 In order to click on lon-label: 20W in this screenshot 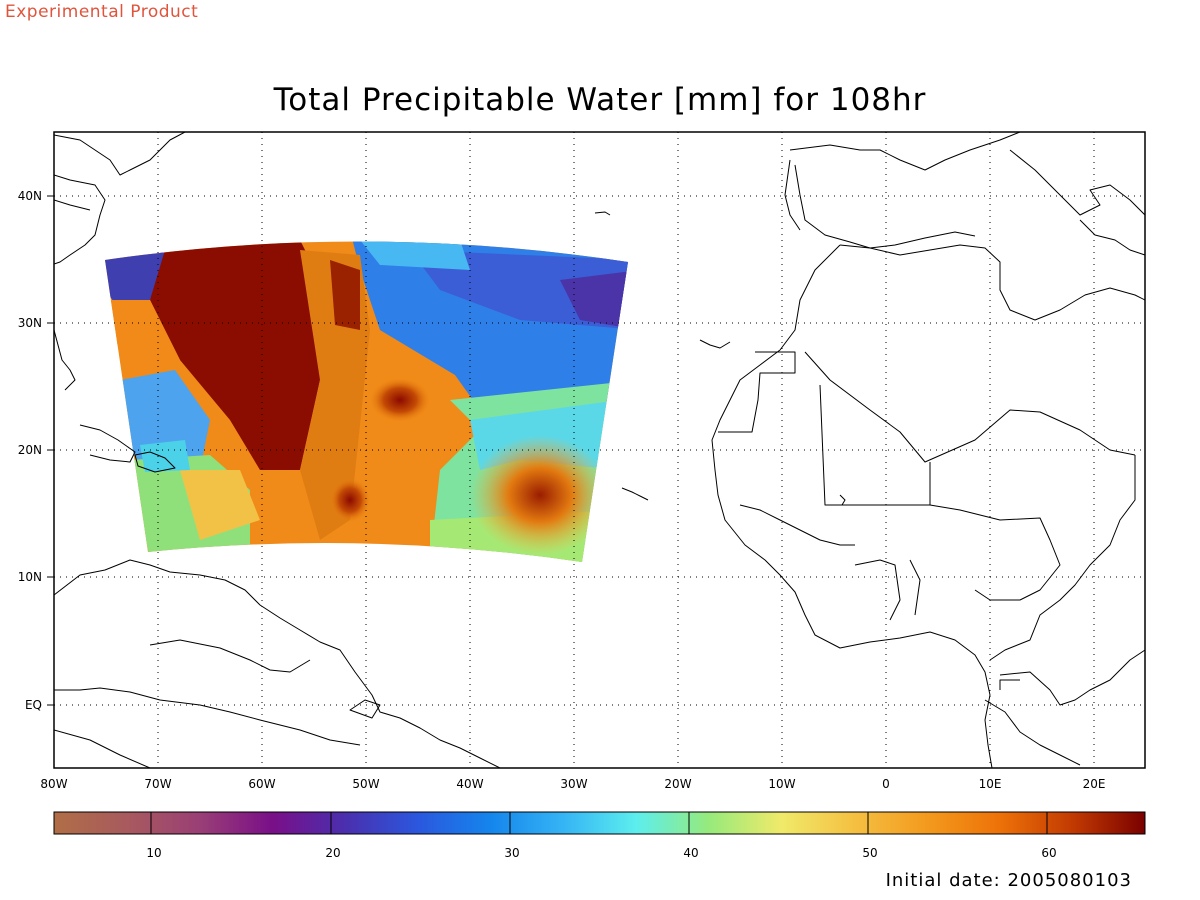, I will do `click(677, 784)`.